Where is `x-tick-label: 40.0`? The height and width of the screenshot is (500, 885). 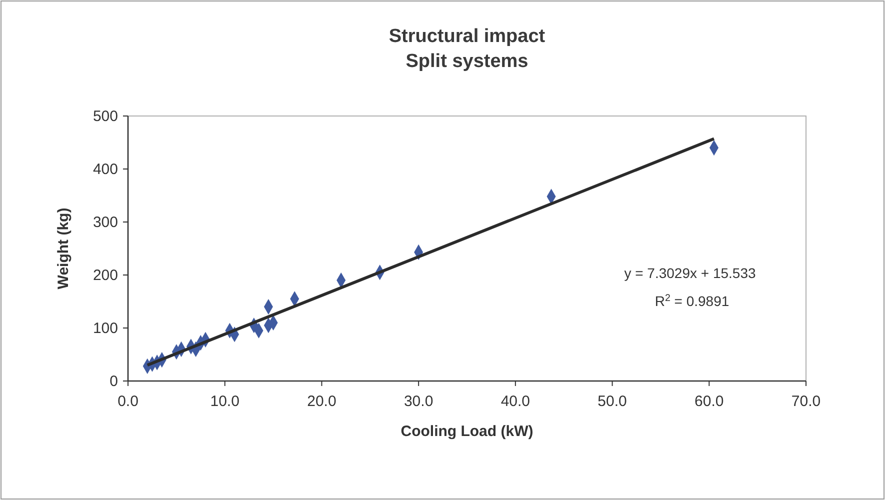
x-tick-label: 40.0 is located at coordinates (515, 401).